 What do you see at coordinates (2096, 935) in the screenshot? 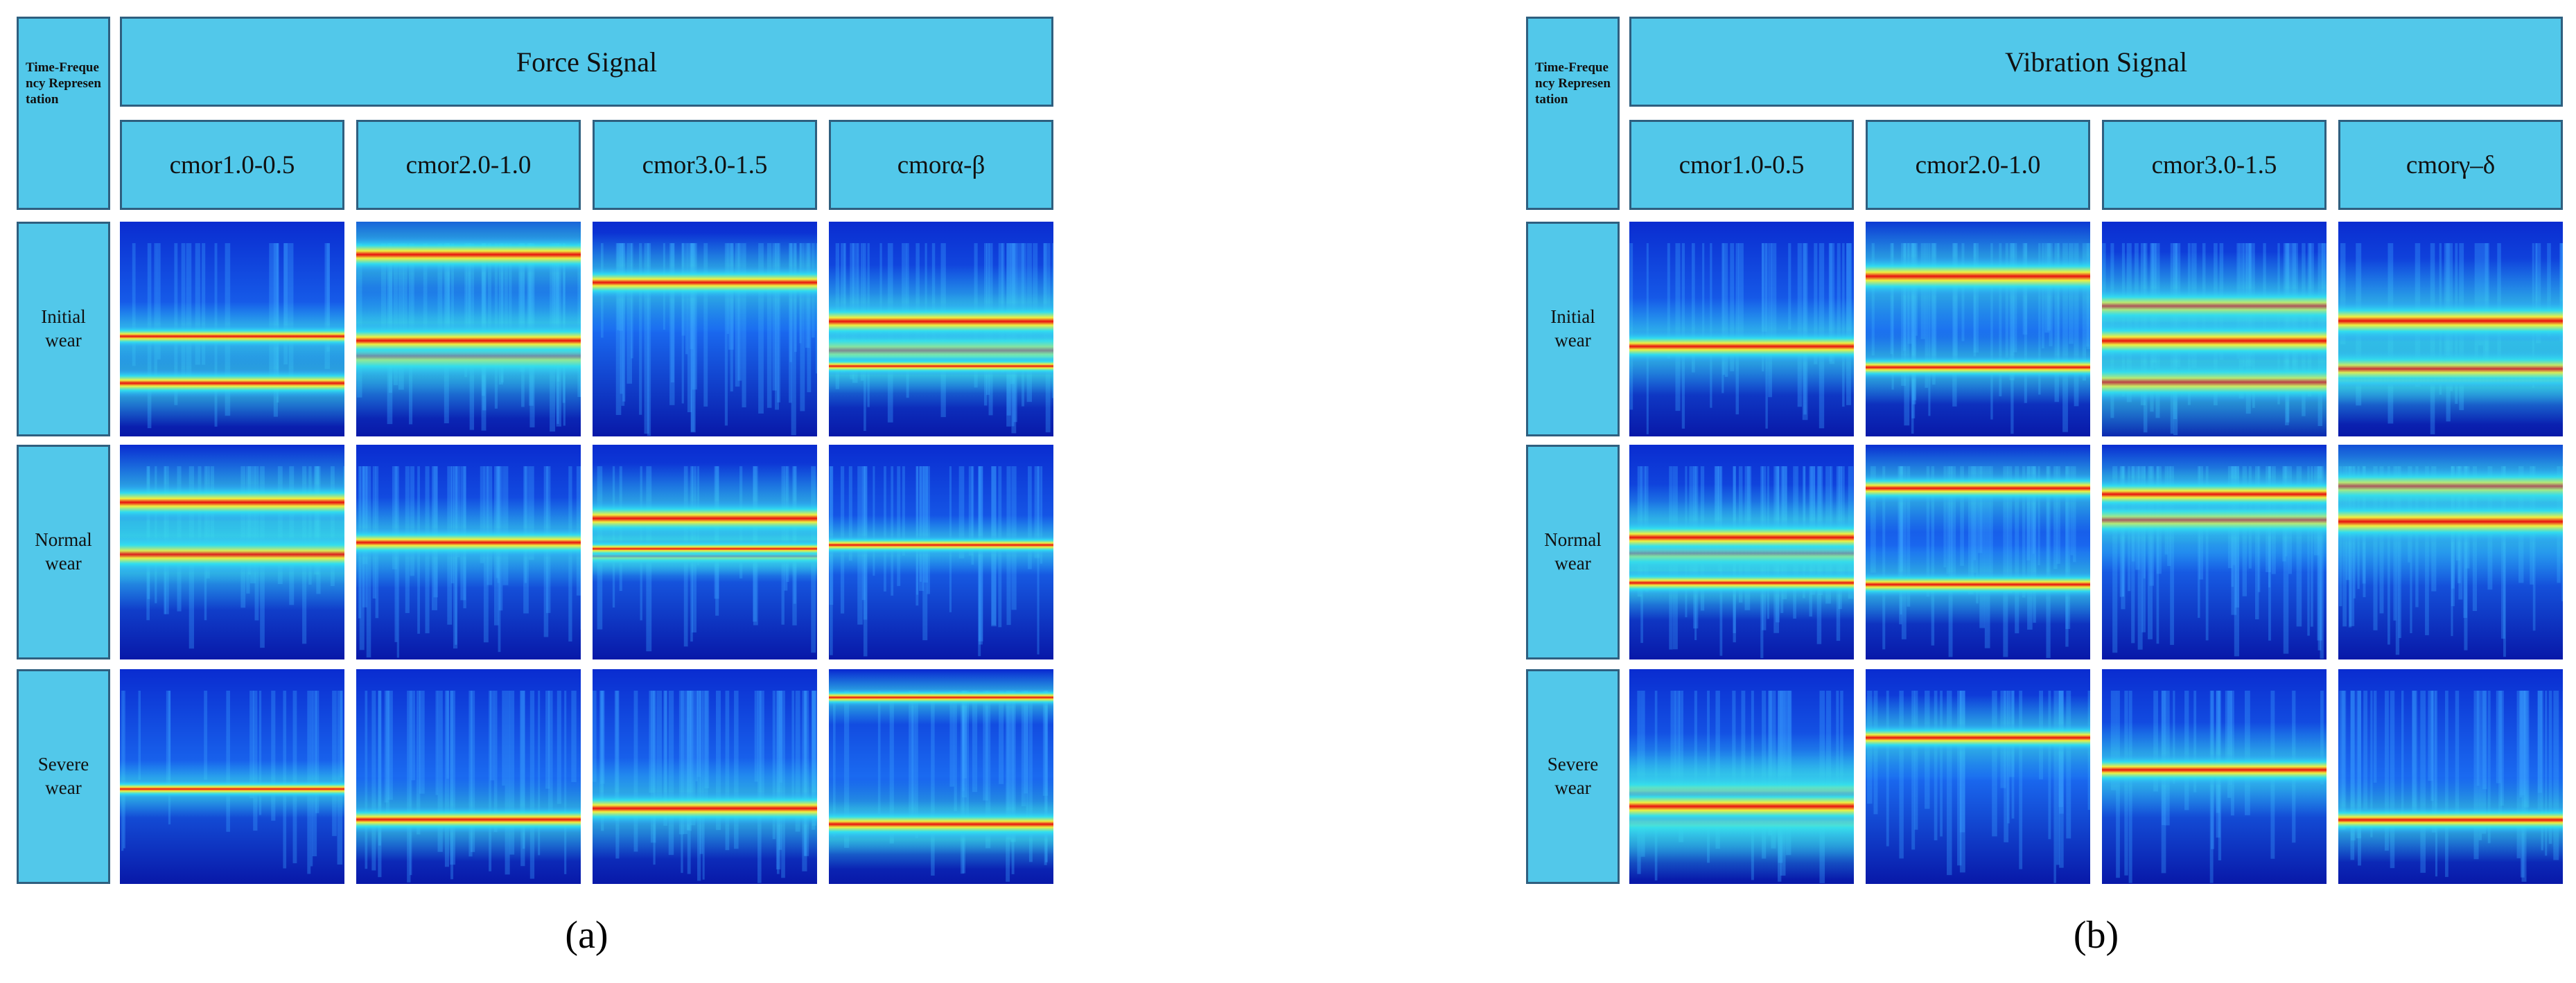
I see `panel-caption: (b)` at bounding box center [2096, 935].